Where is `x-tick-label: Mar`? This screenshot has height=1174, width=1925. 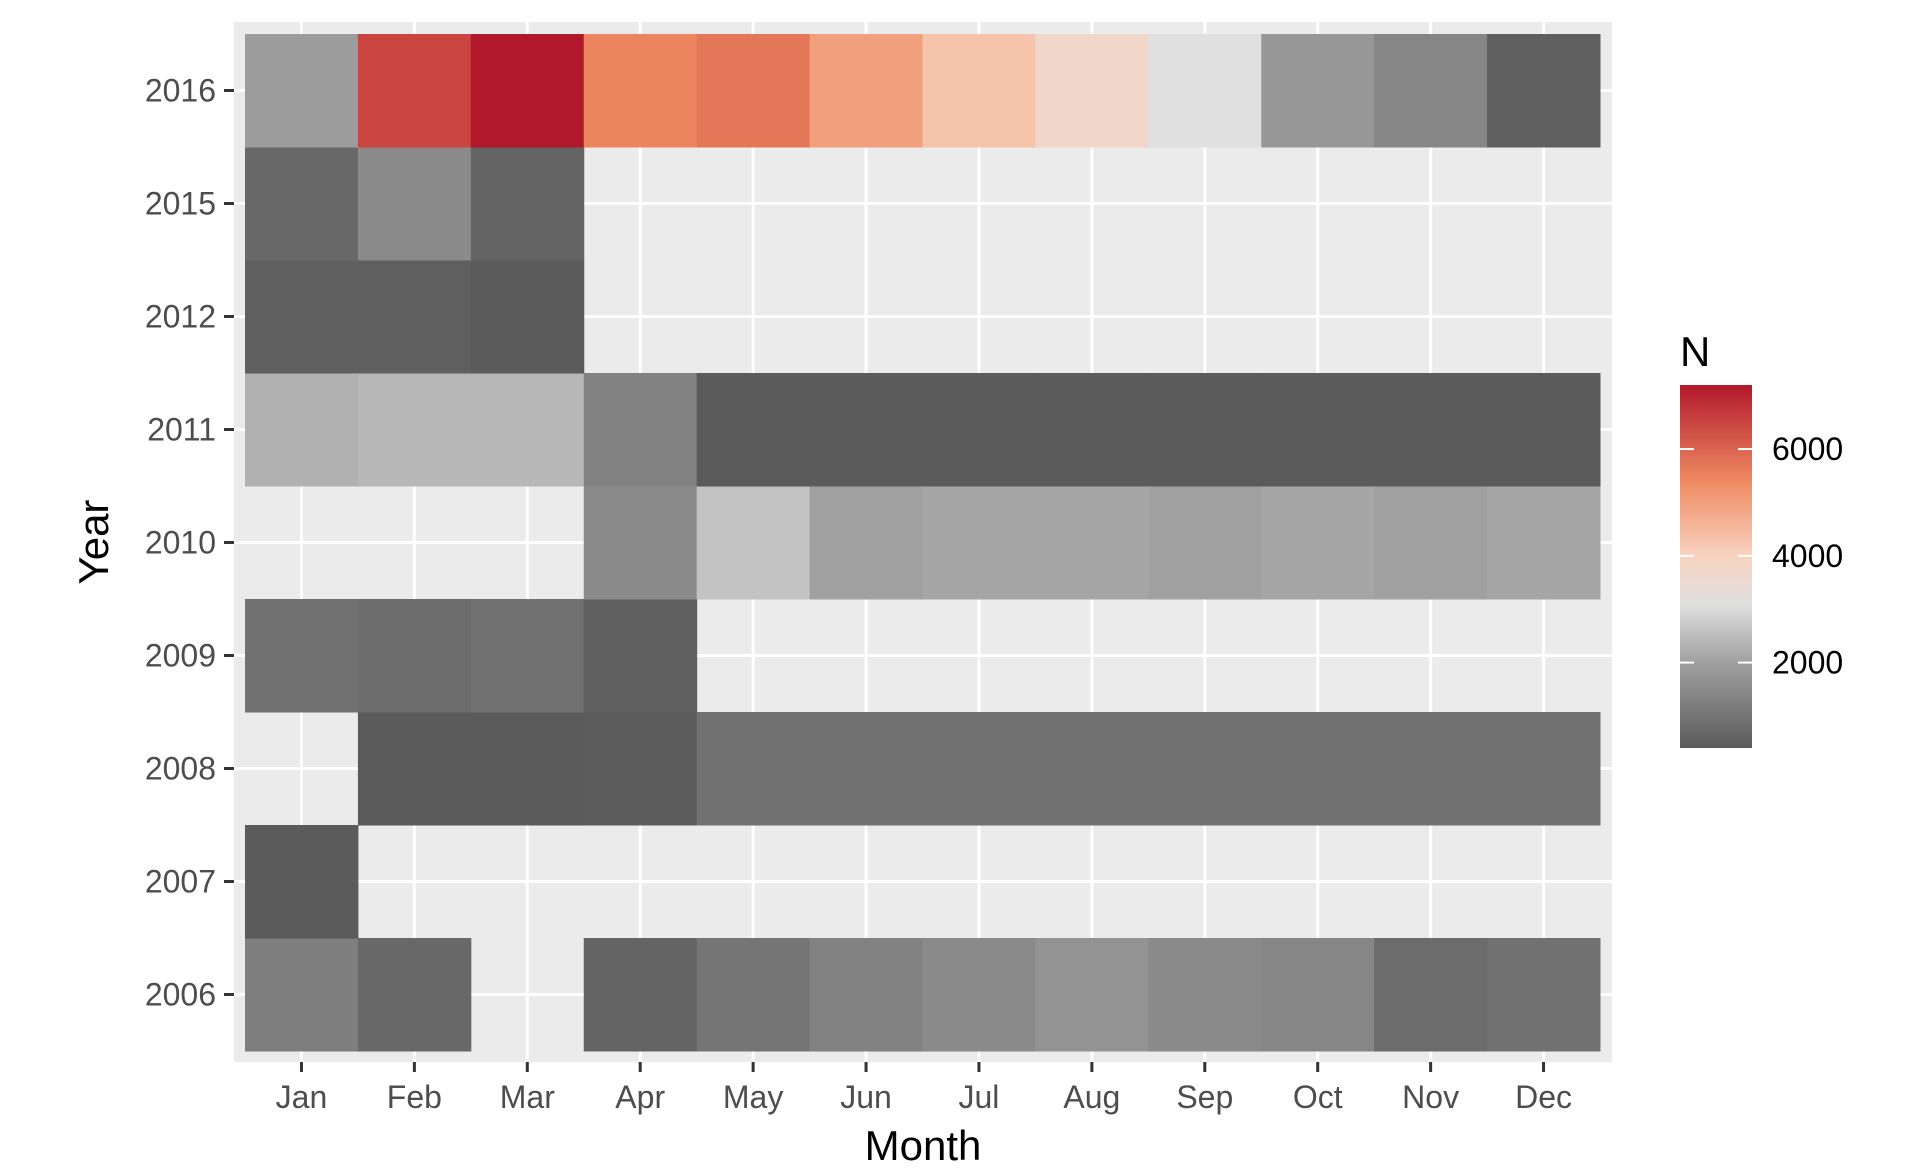
x-tick-label: Mar is located at coordinates (527, 1097).